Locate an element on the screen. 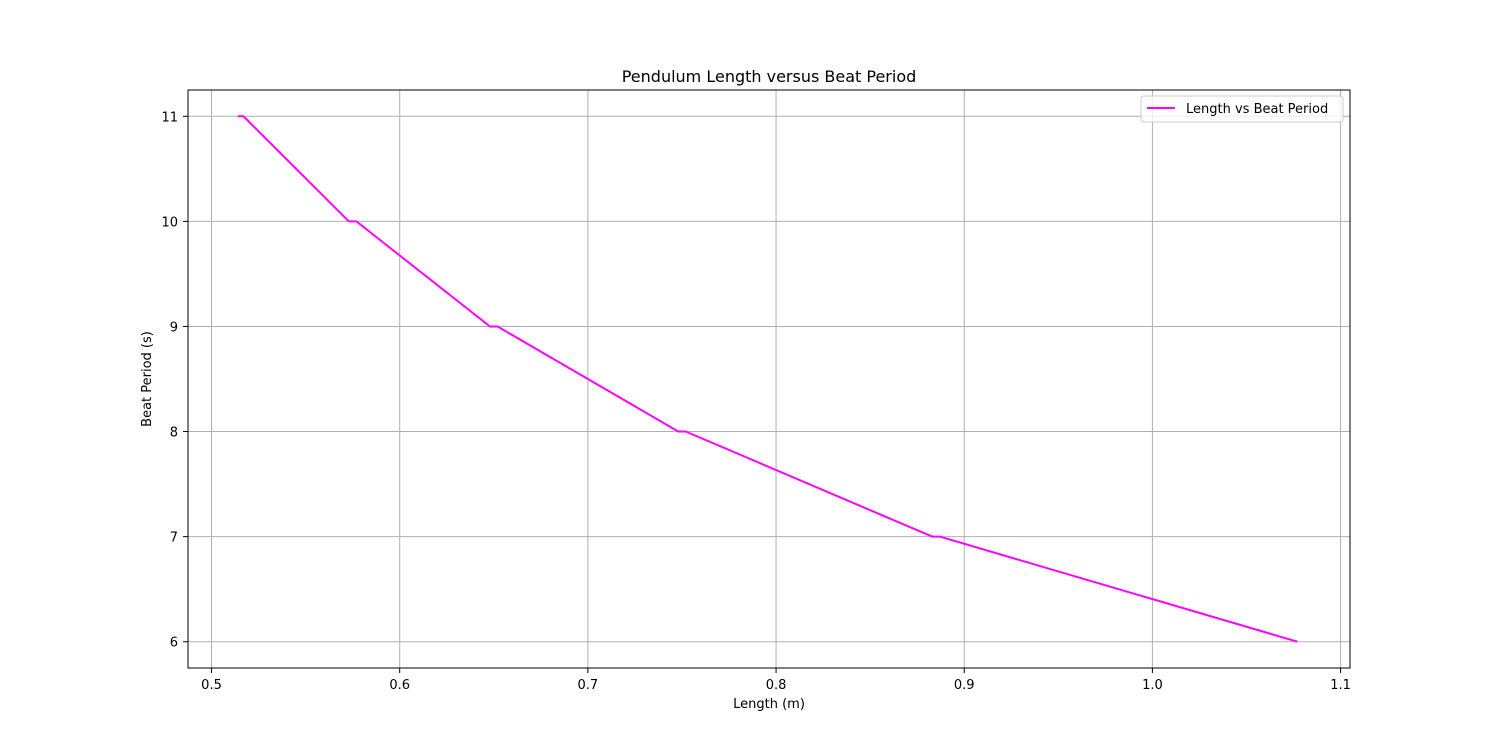 The height and width of the screenshot is (750, 1500). legend: Length vs Beat Period is located at coordinates (1242, 109).